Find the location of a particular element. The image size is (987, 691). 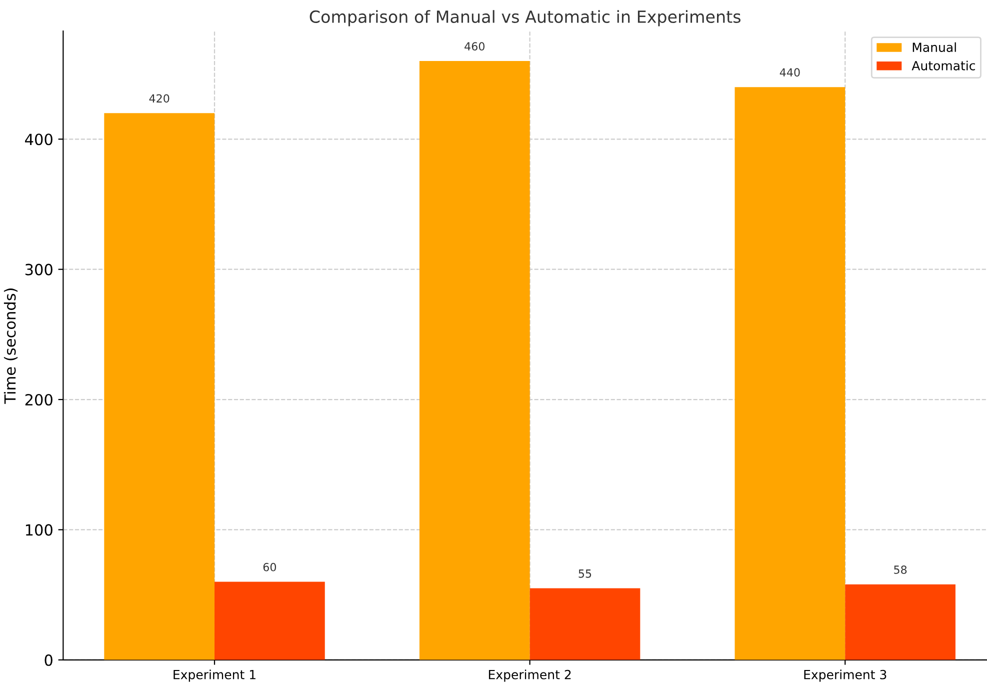

data-label: 58 is located at coordinates (900, 570).